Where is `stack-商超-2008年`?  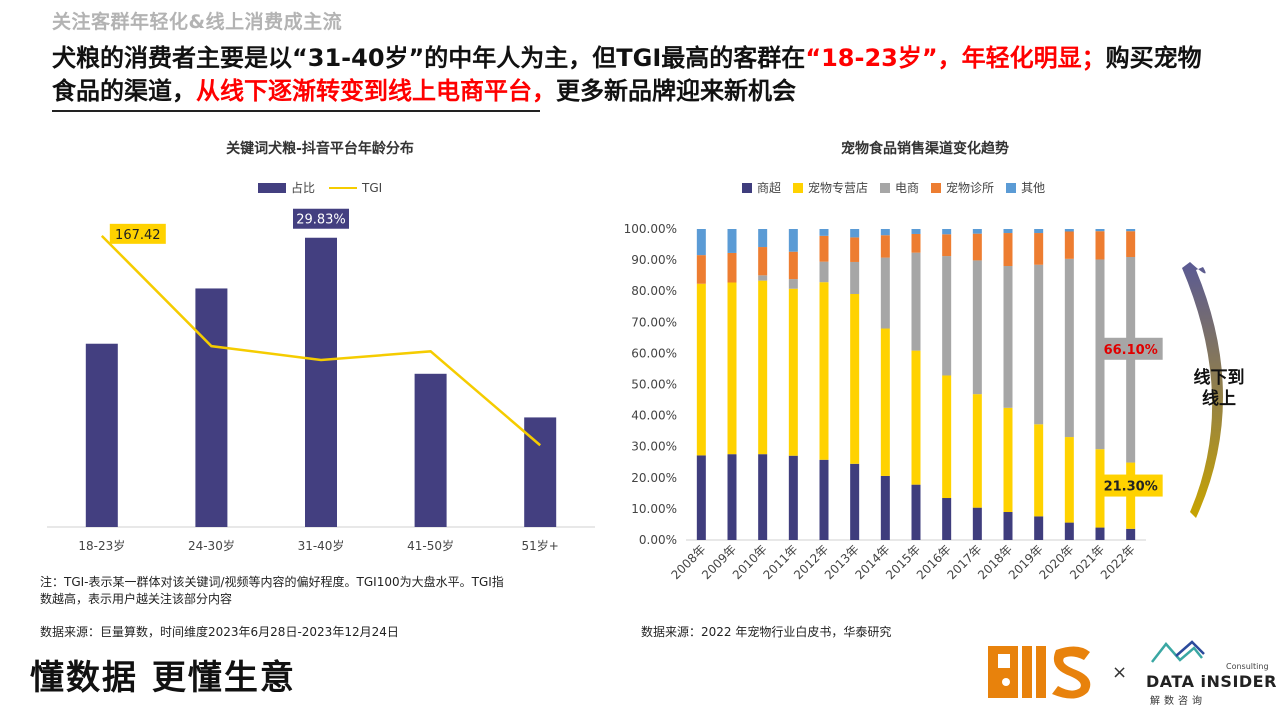 stack-商超-2008年 is located at coordinates (701, 497).